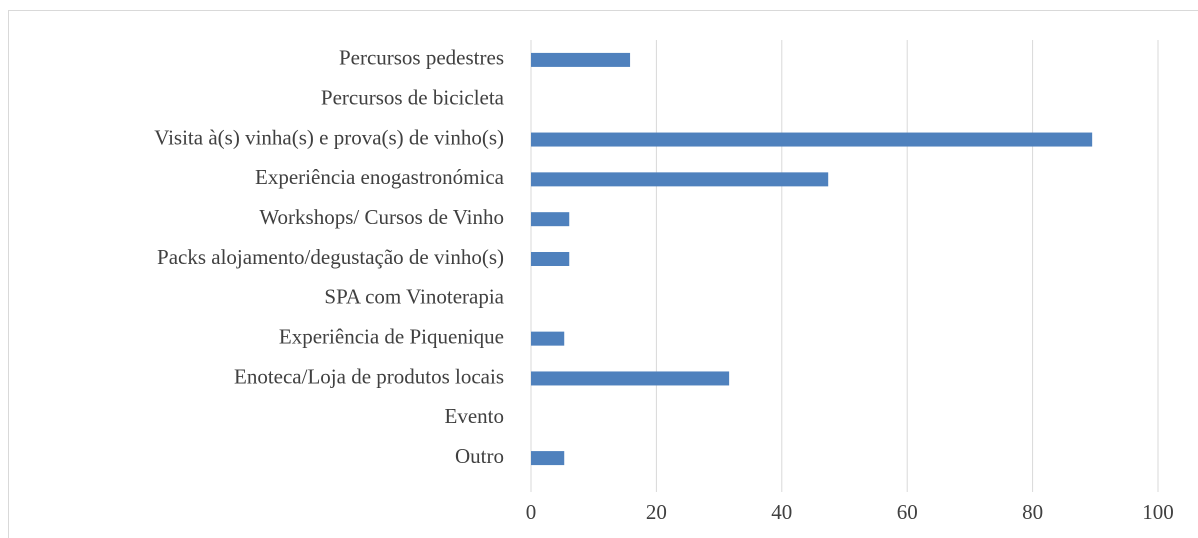 The image size is (1198, 538). I want to click on x-tick-label: 60, so click(907, 512).